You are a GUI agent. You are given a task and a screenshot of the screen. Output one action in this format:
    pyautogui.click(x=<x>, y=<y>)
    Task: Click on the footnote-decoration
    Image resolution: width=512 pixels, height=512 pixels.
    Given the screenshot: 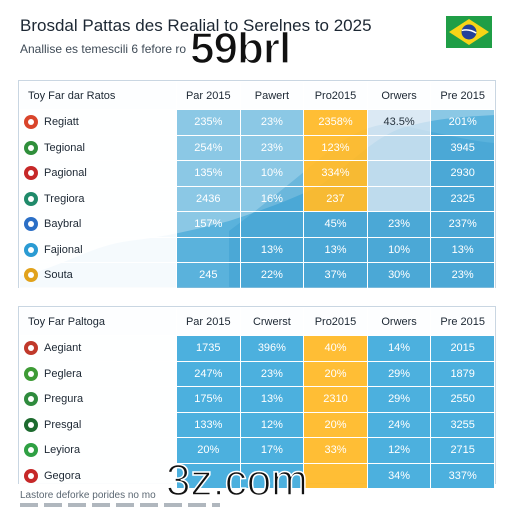 What is the action you would take?
    pyautogui.click(x=120, y=505)
    